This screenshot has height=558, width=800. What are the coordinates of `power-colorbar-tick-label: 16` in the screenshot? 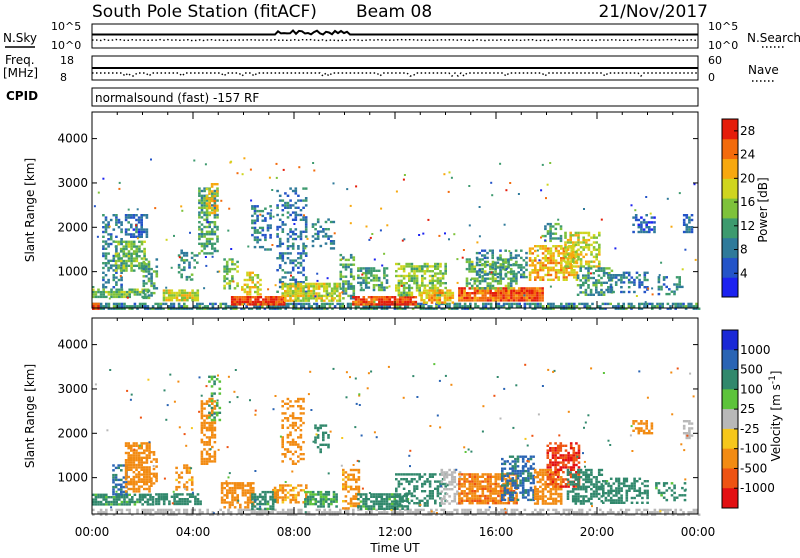 It's located at (747, 202).